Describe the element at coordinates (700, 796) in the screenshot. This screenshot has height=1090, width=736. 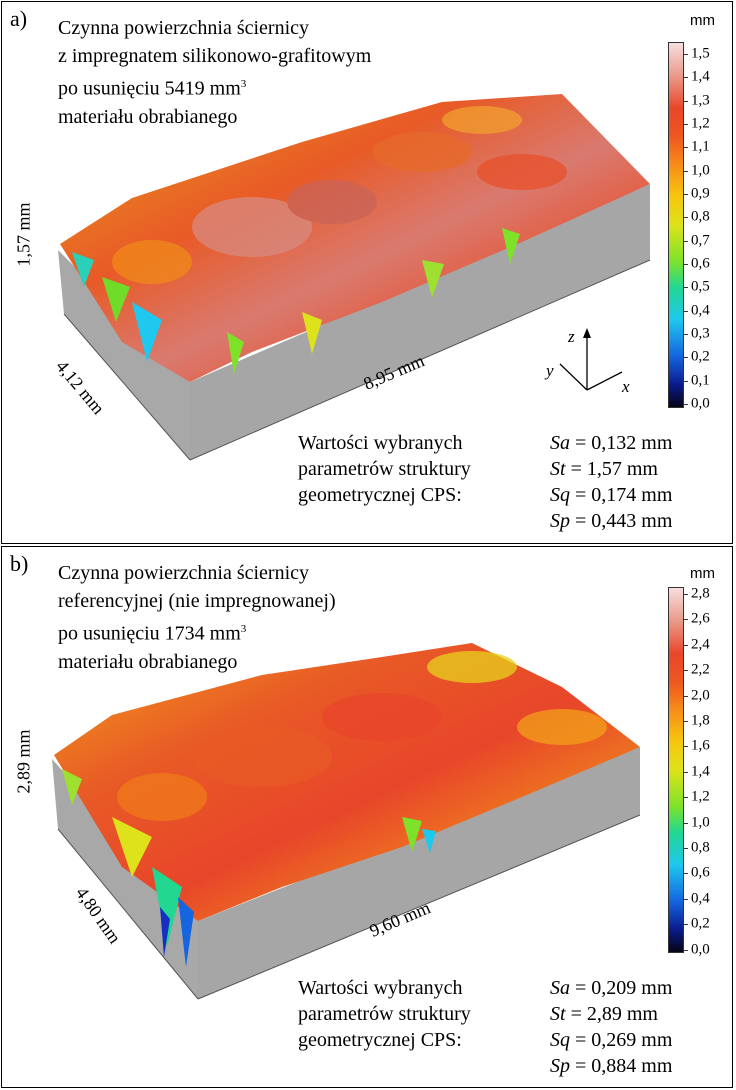
I see `colorbar-tick-label: 1,2` at that location.